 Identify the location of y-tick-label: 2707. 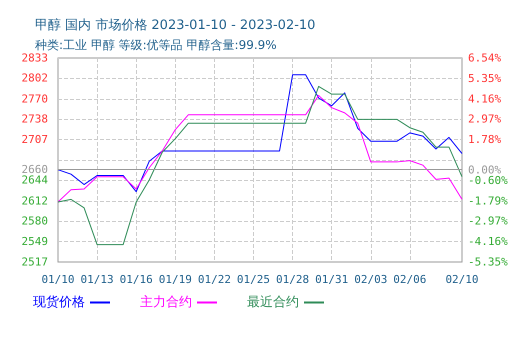
(35, 139).